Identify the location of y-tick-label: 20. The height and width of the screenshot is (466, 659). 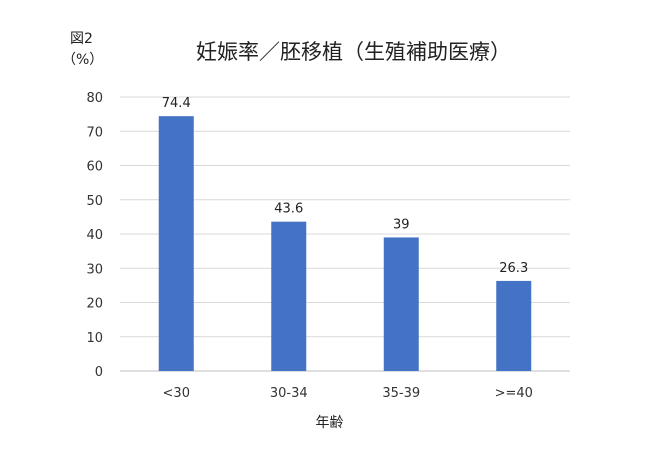
(94, 304).